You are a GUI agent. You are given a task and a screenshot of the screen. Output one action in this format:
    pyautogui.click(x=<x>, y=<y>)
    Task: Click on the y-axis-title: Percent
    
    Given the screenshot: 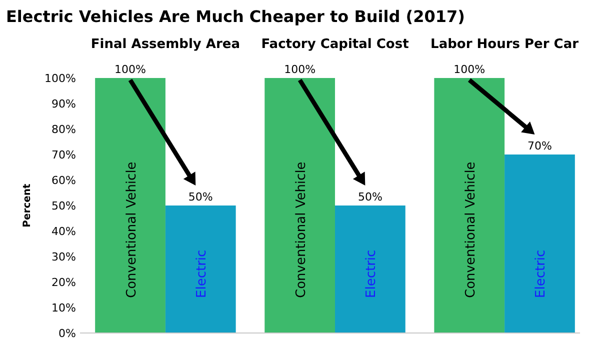 What is the action you would take?
    pyautogui.click(x=27, y=205)
    